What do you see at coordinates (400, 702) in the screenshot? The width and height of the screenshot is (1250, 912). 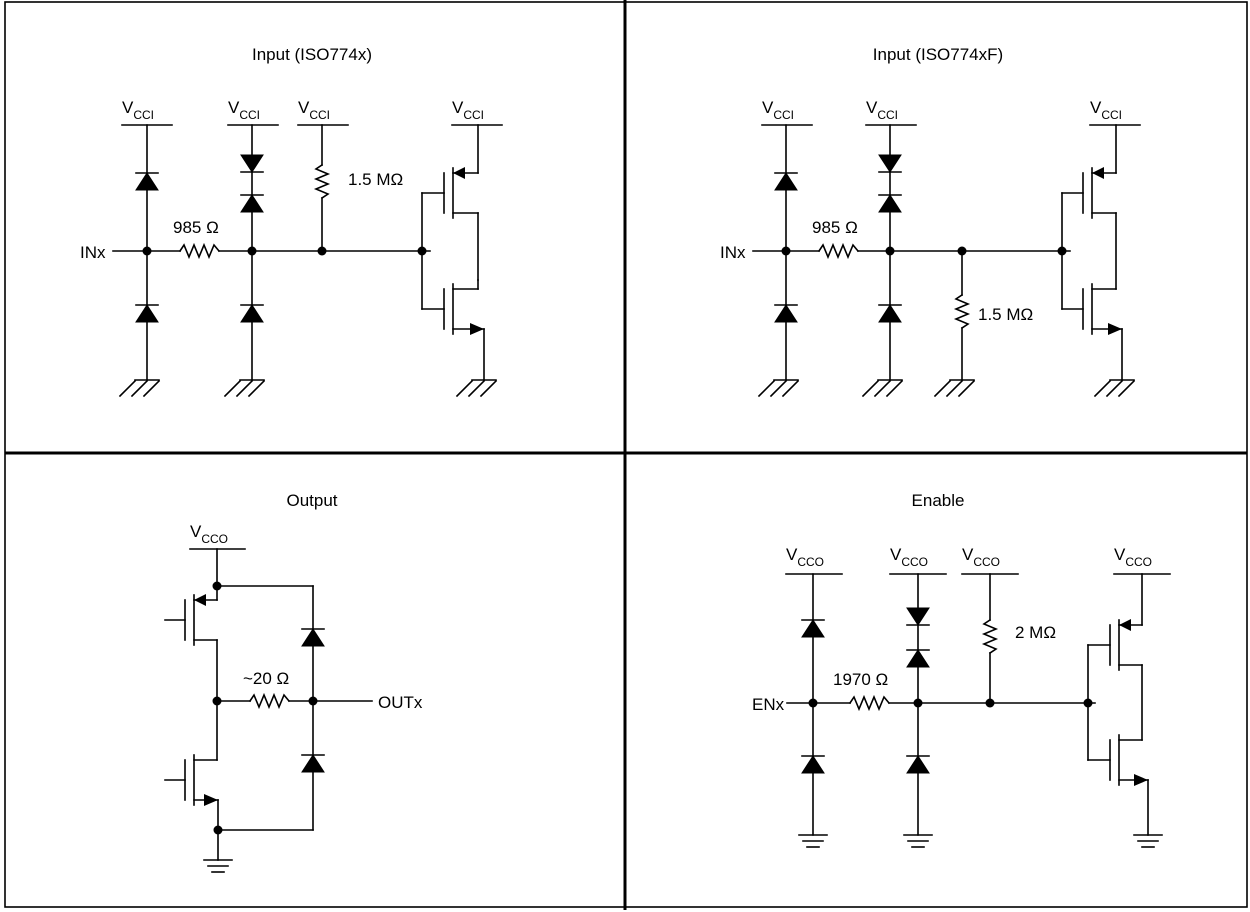 I see `pin-label: OUTx` at bounding box center [400, 702].